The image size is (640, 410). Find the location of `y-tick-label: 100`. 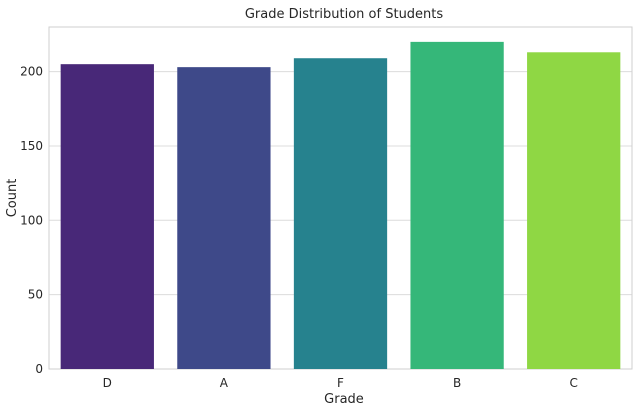

y-tick-label: 100 is located at coordinates (31, 220).